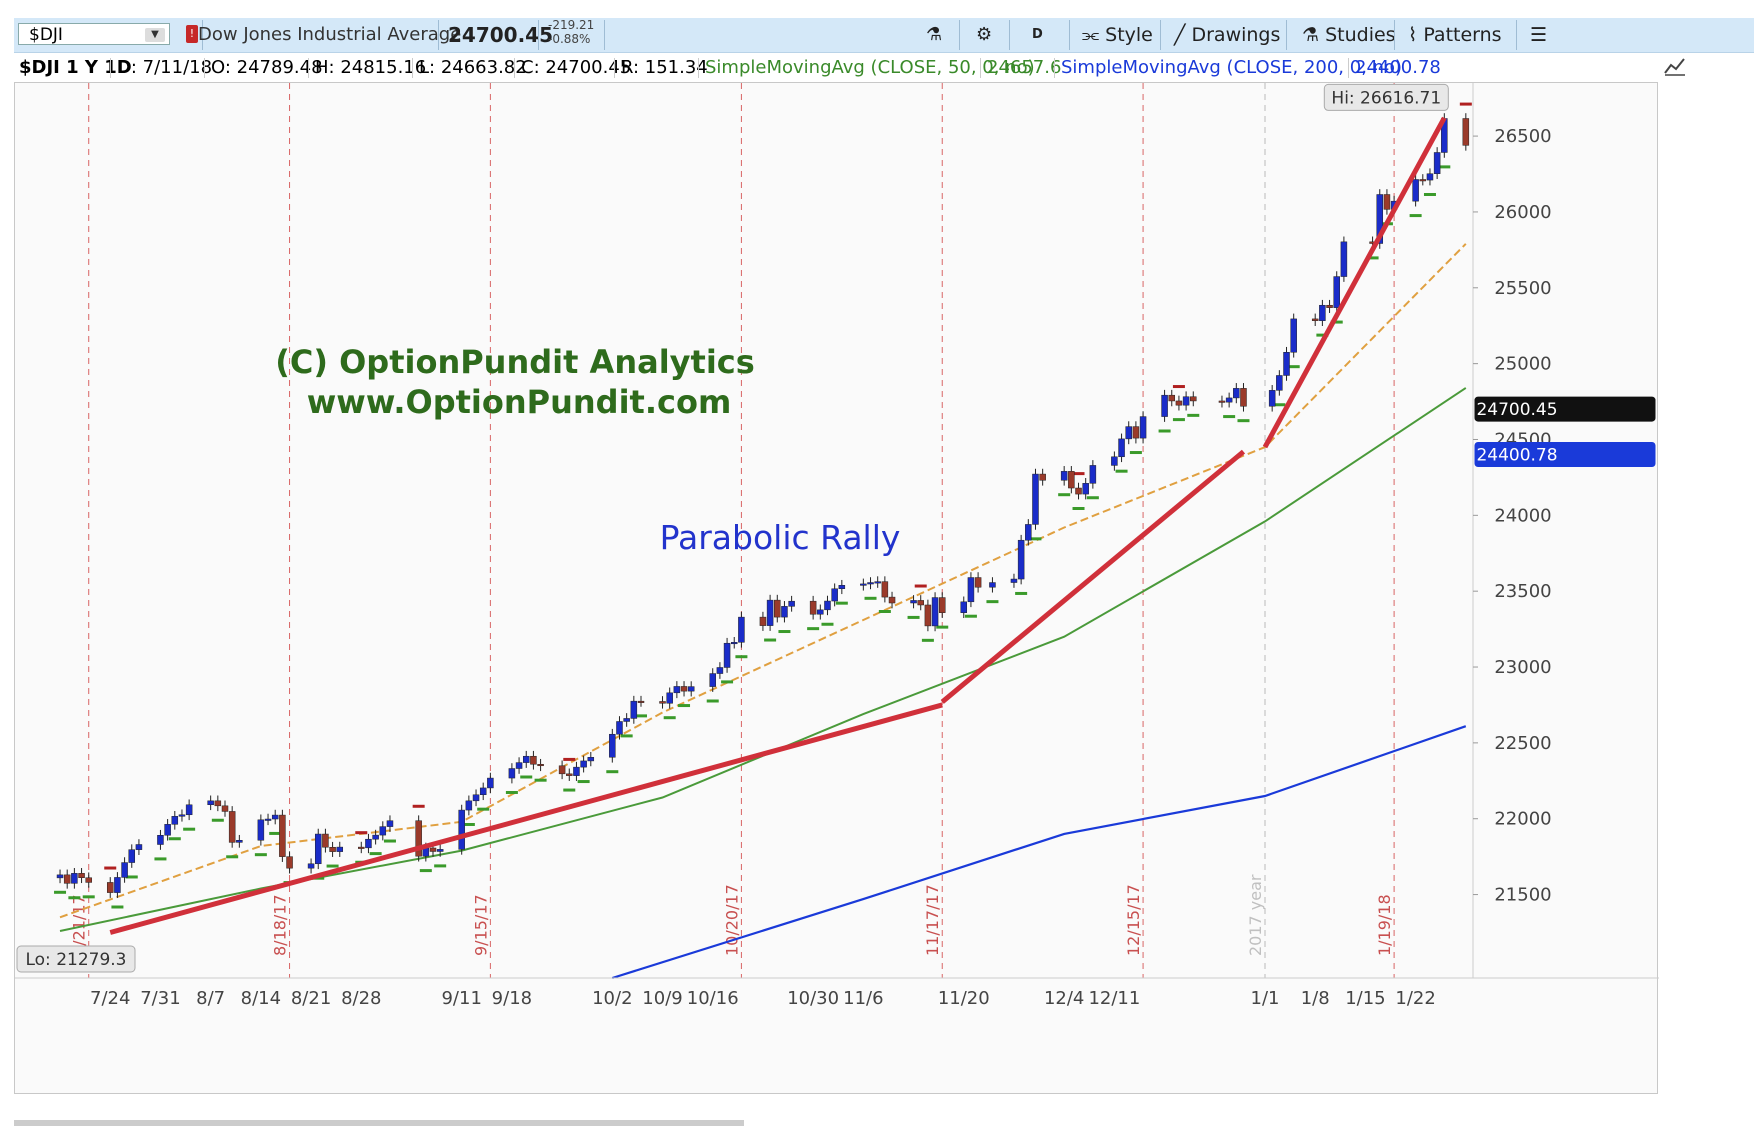  What do you see at coordinates (1024, 67) in the screenshot?
I see `sma50-value: 24657.6` at bounding box center [1024, 67].